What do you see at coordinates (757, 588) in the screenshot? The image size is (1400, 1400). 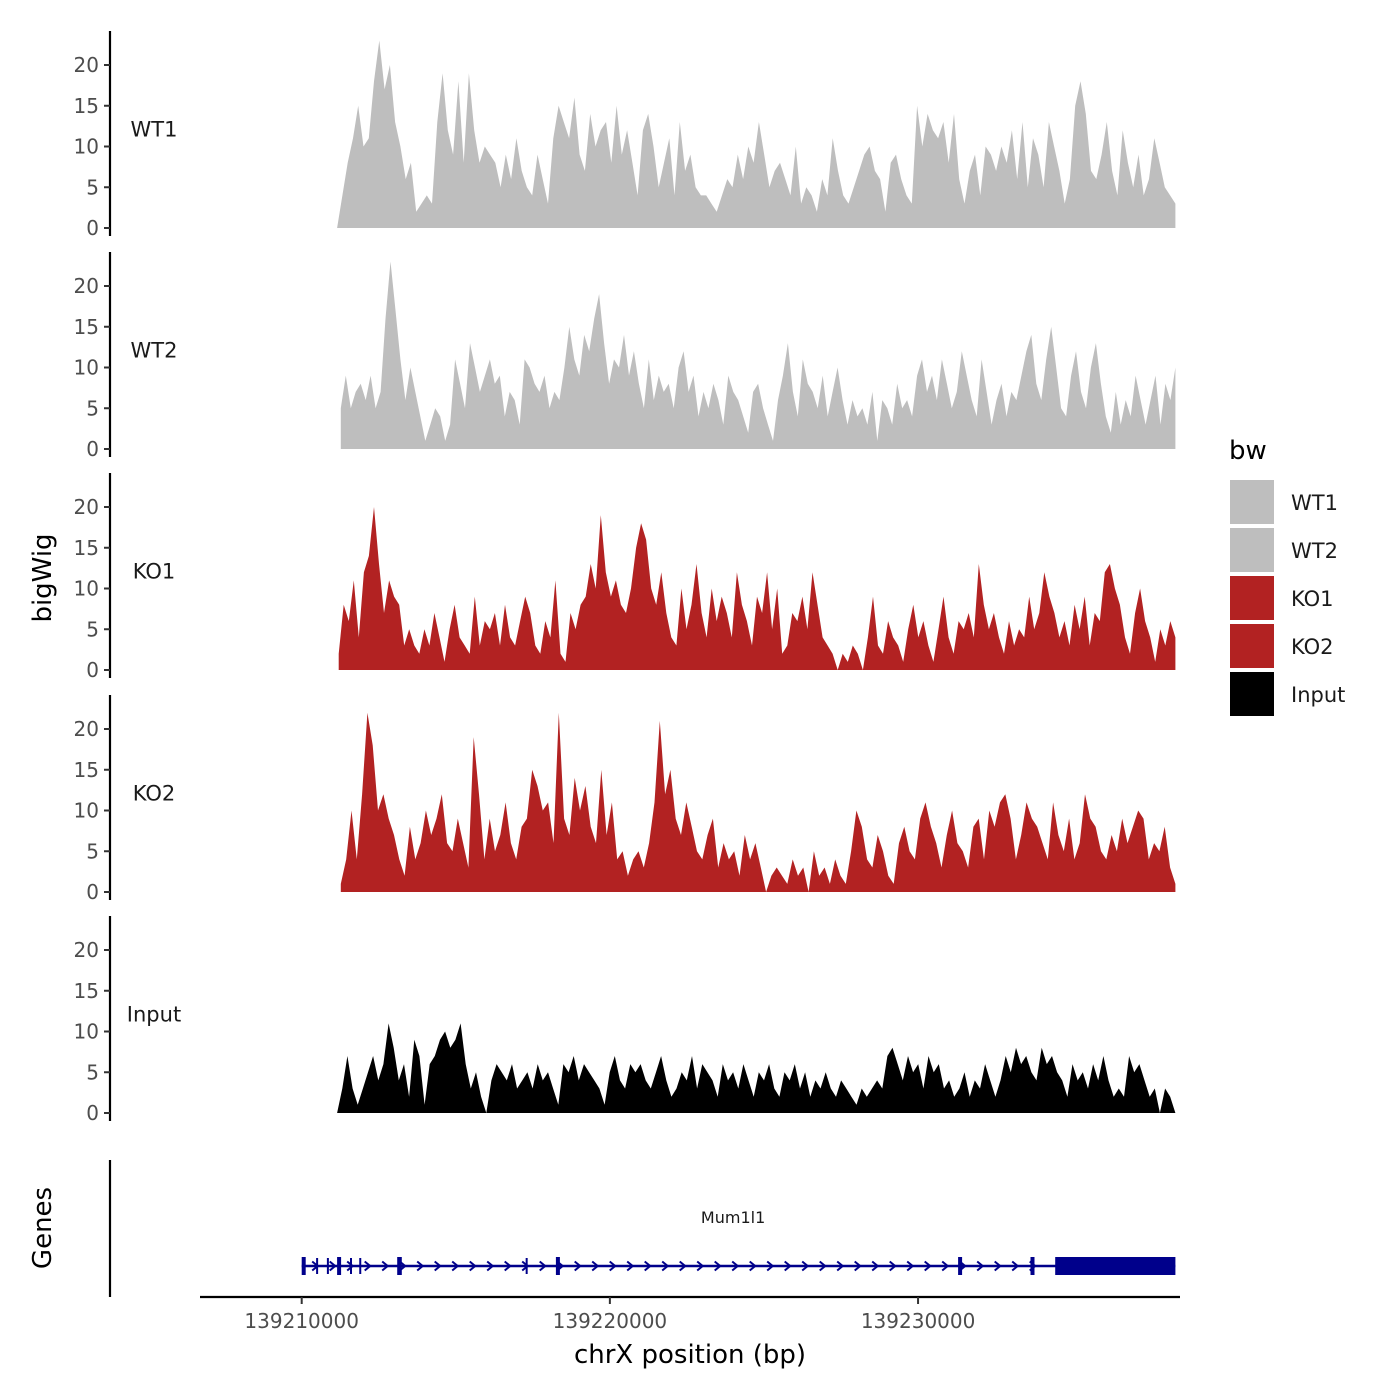 I see `coverage-area-ko1` at bounding box center [757, 588].